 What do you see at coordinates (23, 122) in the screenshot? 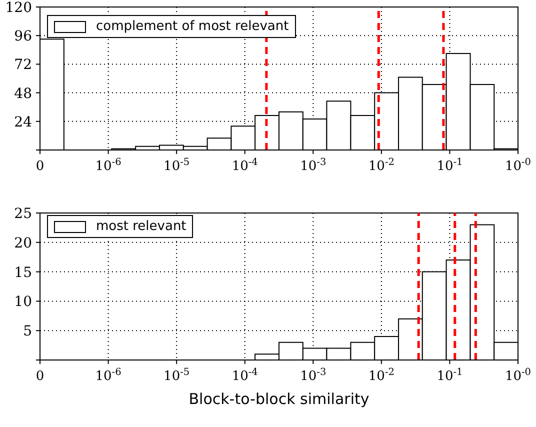
I see `y-tick-label: 24` at bounding box center [23, 122].